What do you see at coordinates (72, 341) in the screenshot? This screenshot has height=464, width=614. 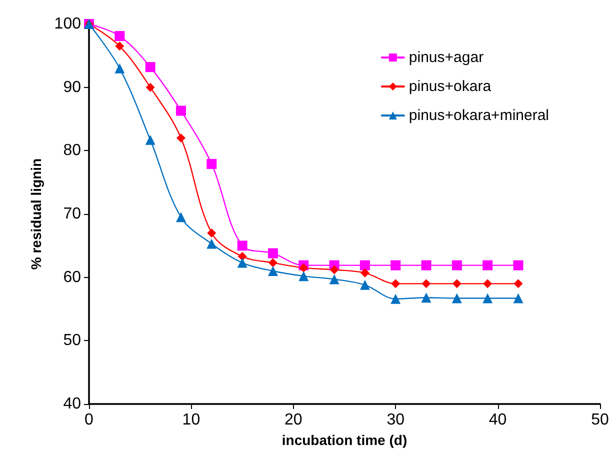 I see `y-tick-label: 50` at bounding box center [72, 341].